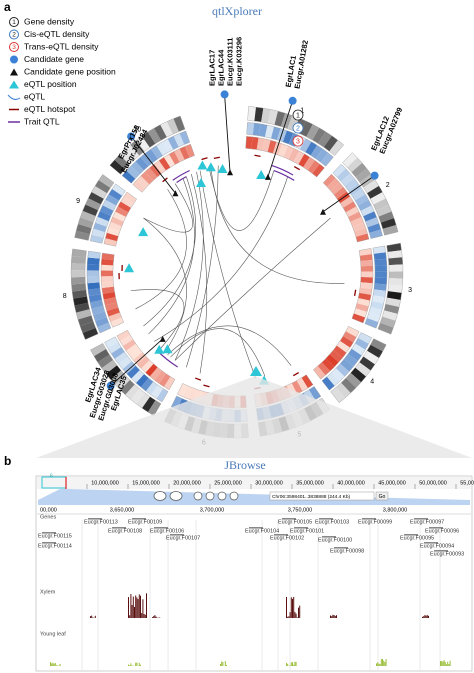 This screenshot has width=474, height=673. I want to click on ring-number-icon, so click(298, 128).